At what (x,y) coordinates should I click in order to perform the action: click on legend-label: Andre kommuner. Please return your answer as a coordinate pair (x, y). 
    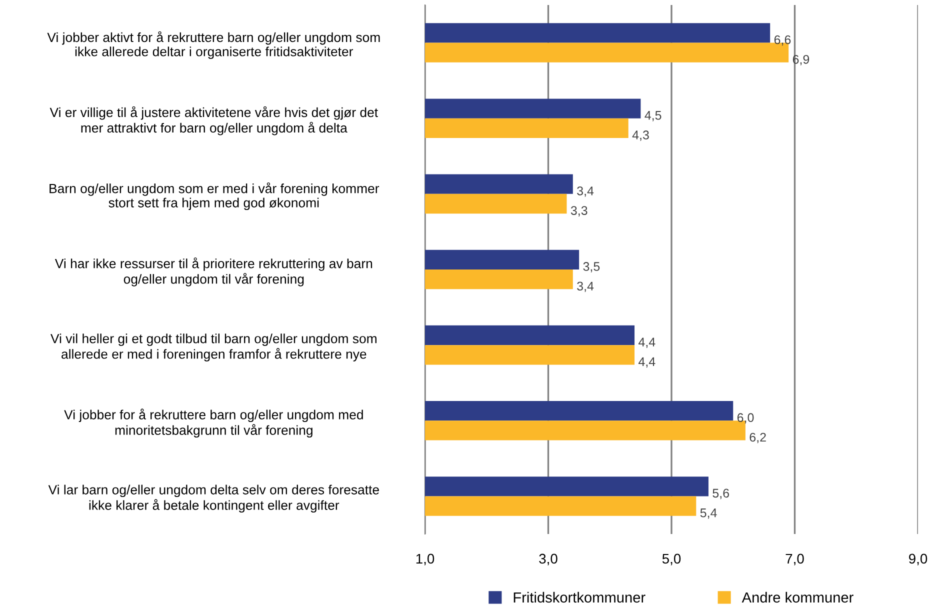
    Looking at the image, I should click on (798, 597).